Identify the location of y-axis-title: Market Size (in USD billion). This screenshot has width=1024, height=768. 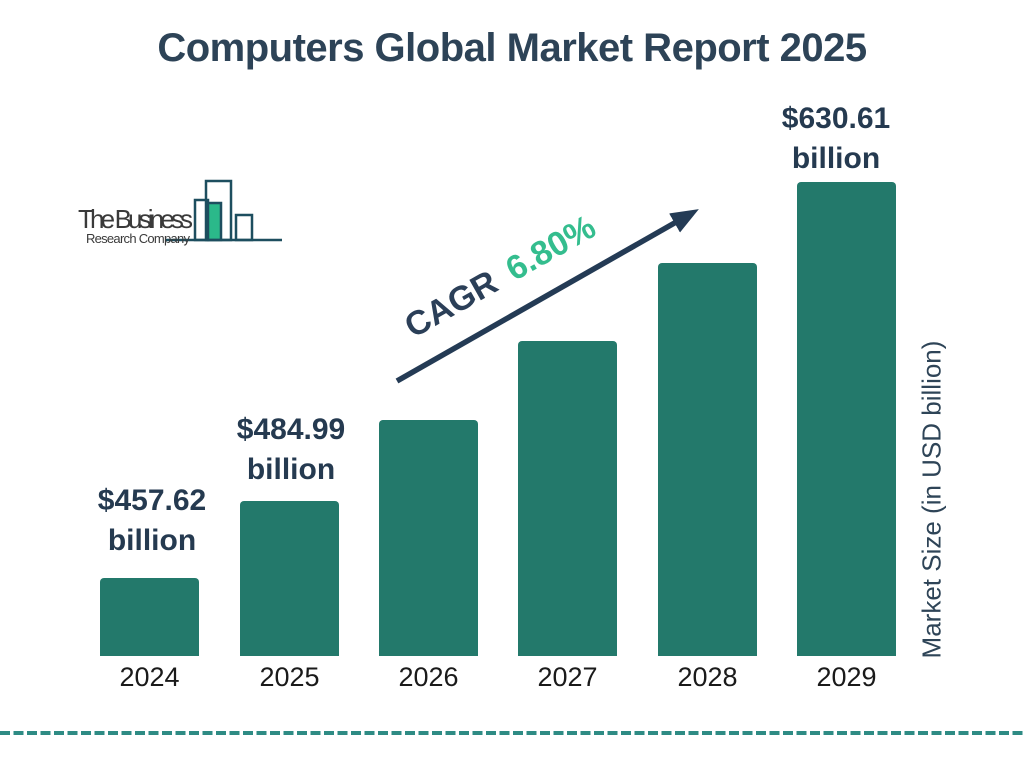
(931, 499).